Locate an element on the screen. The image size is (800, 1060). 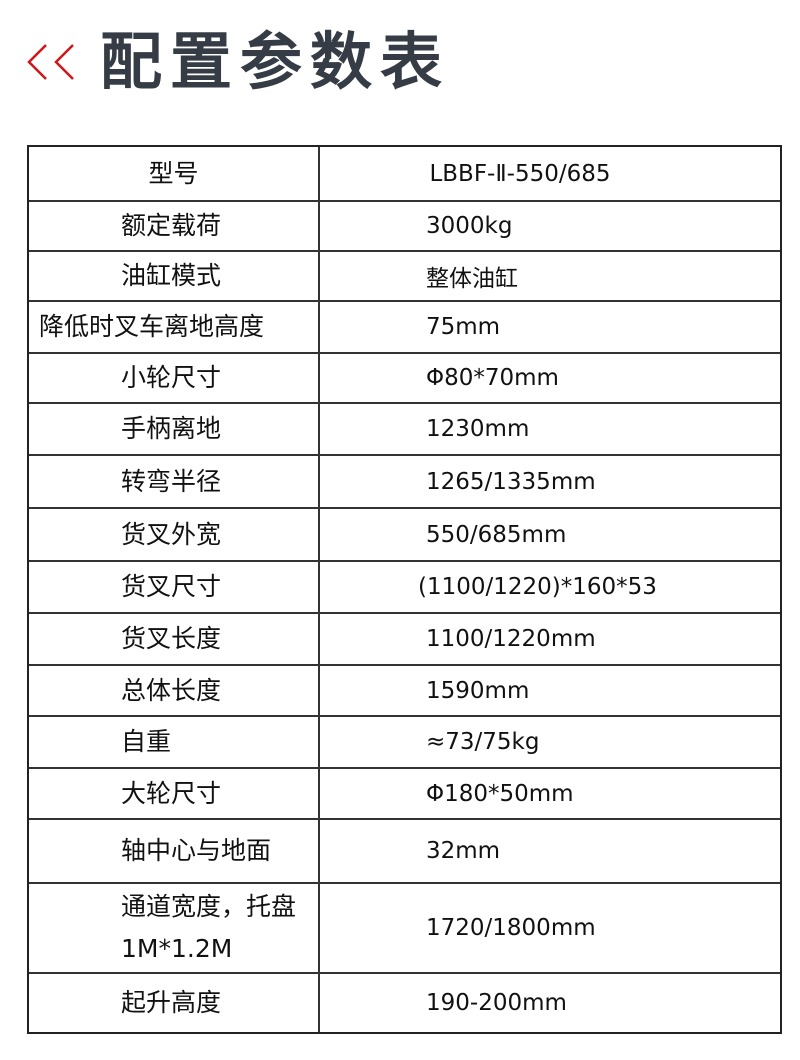
param-value: 3000kg is located at coordinates (469, 226).